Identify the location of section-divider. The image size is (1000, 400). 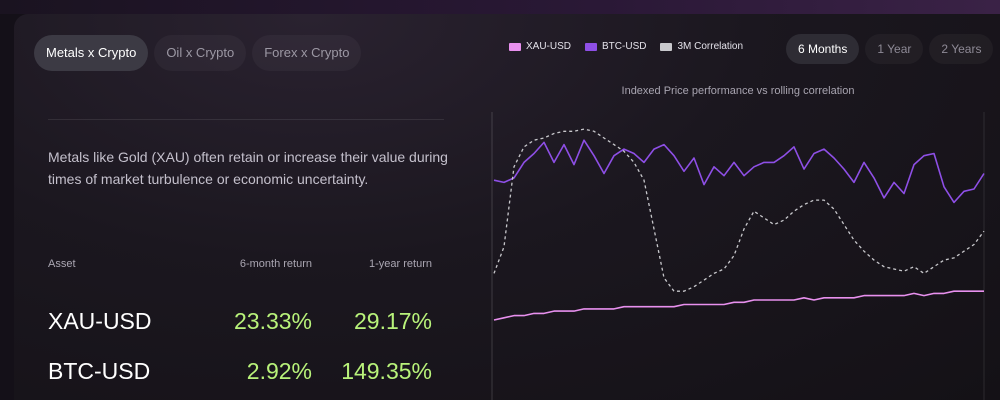
(246, 119).